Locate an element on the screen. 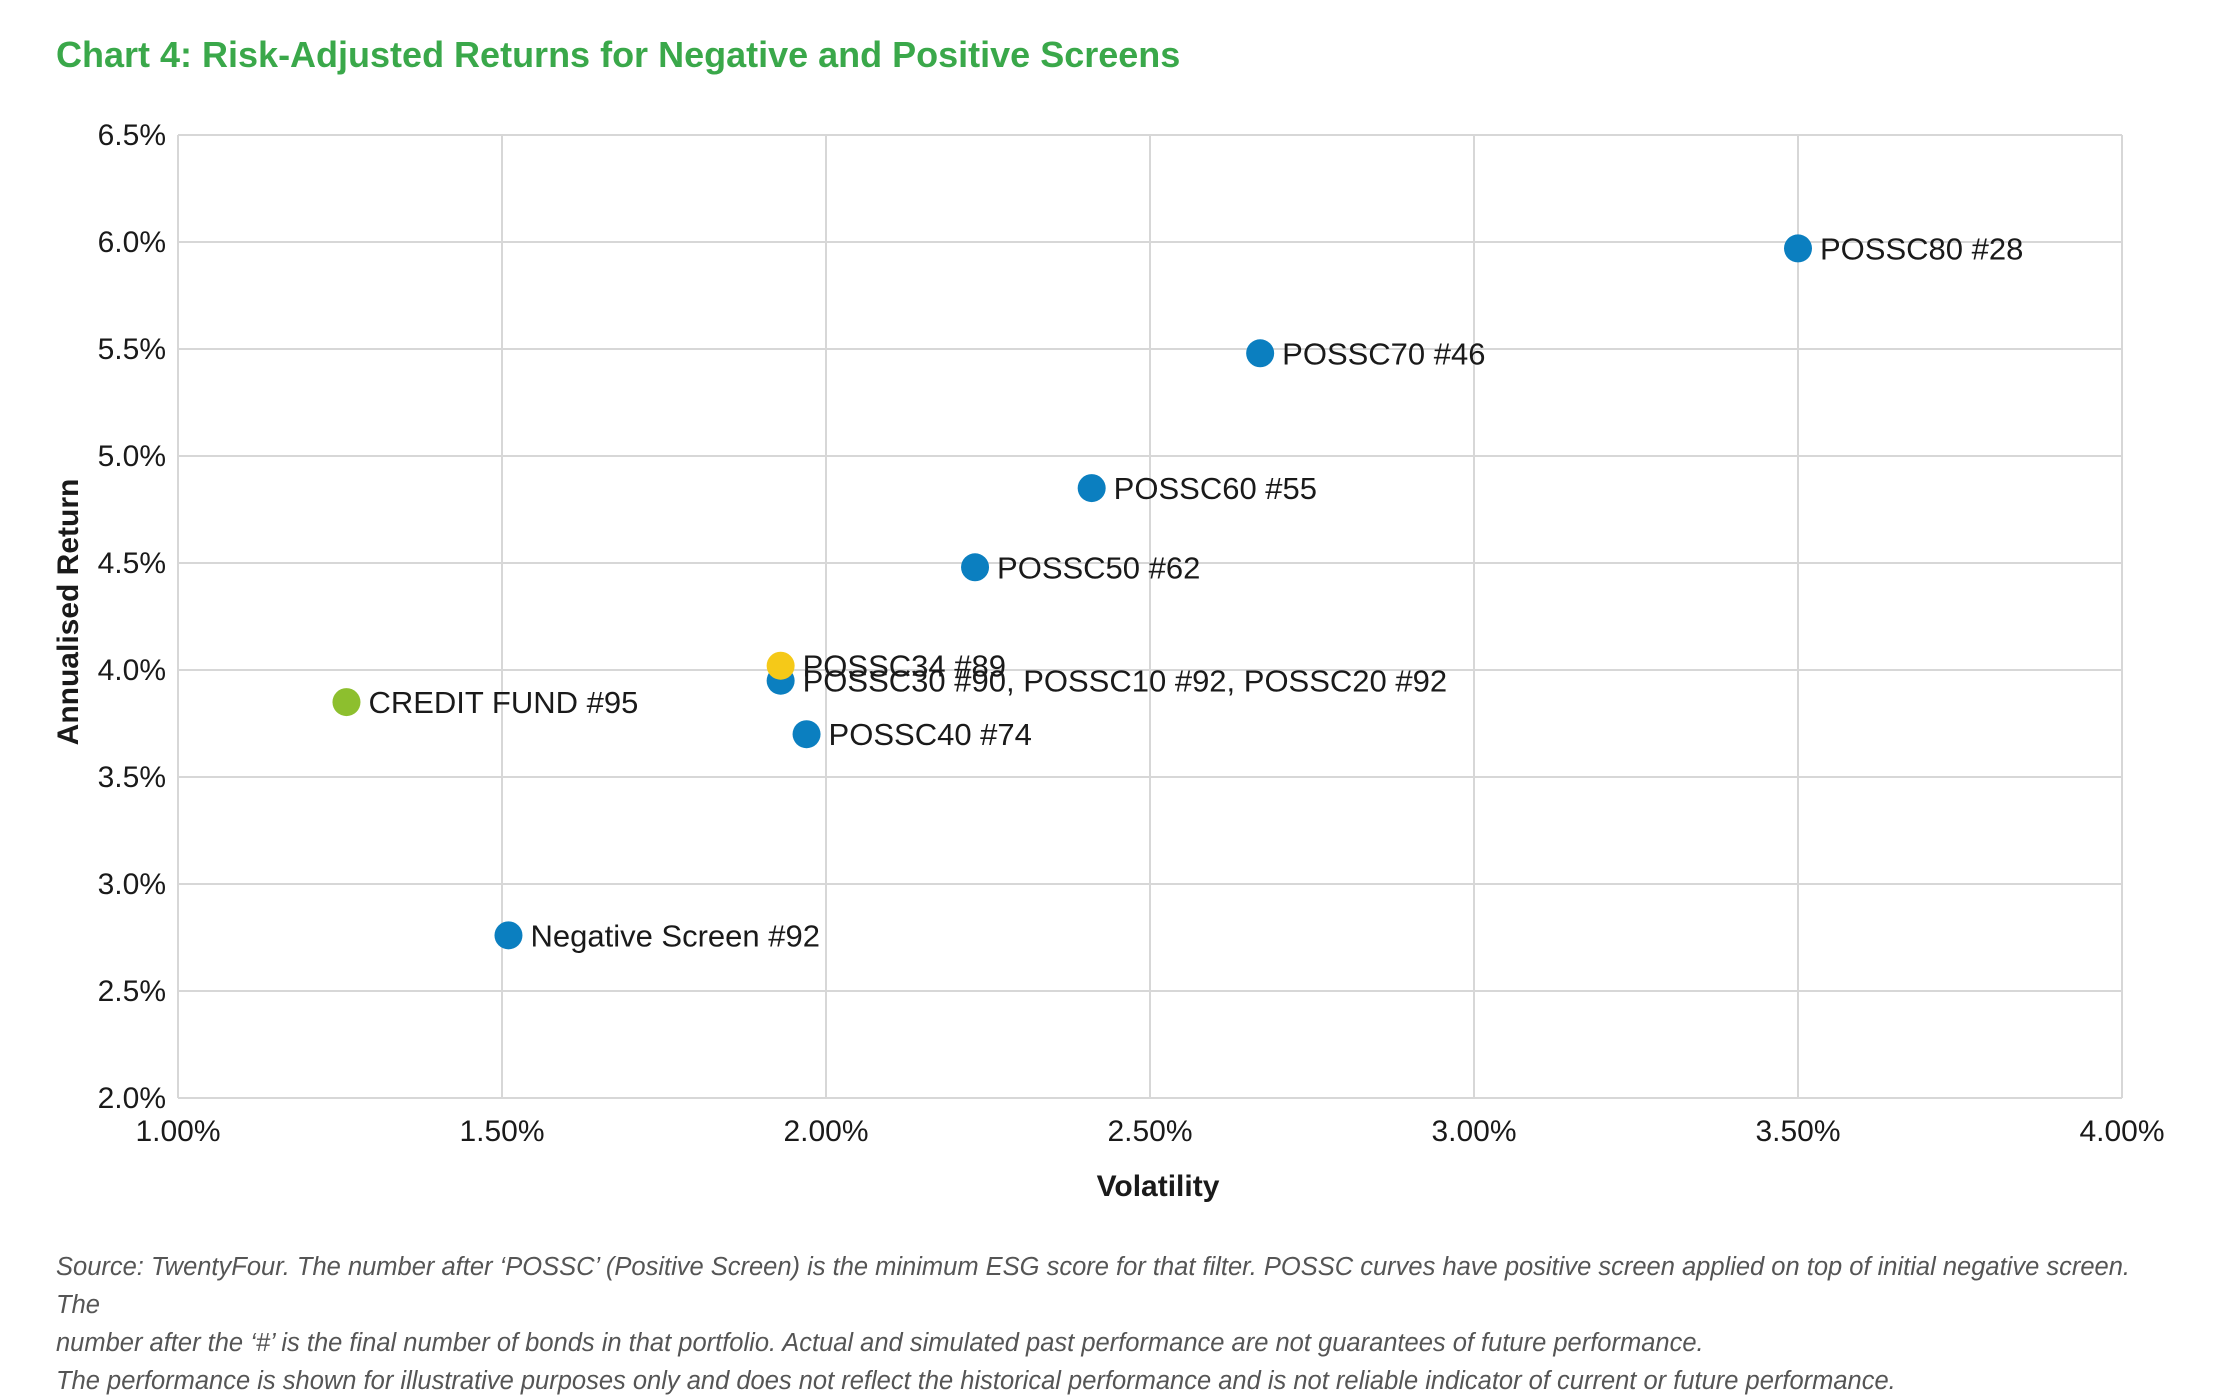  x-tick-label: 1.50% is located at coordinates (501, 1131).